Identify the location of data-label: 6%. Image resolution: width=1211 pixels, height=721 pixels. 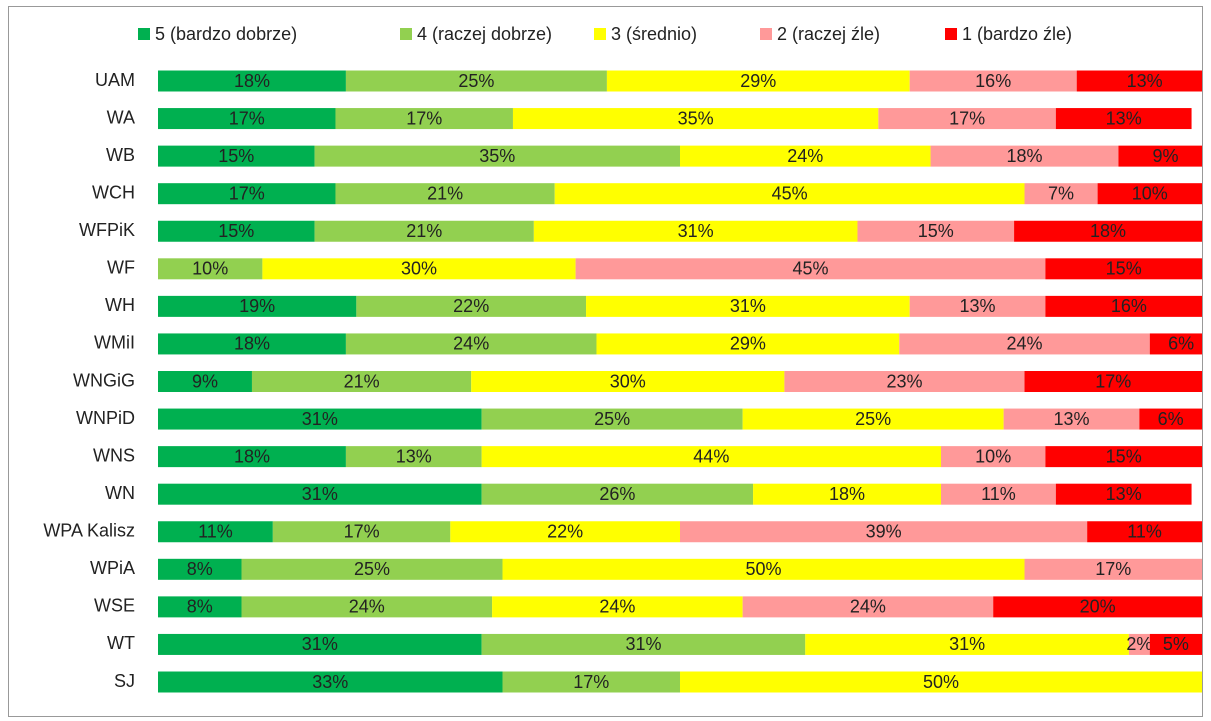
(1181, 344).